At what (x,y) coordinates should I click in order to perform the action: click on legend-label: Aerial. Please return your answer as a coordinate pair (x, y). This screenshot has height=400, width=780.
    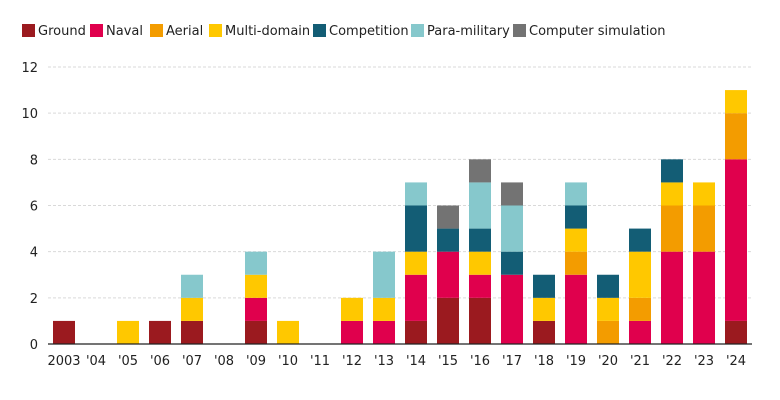
    Looking at the image, I should click on (184, 31).